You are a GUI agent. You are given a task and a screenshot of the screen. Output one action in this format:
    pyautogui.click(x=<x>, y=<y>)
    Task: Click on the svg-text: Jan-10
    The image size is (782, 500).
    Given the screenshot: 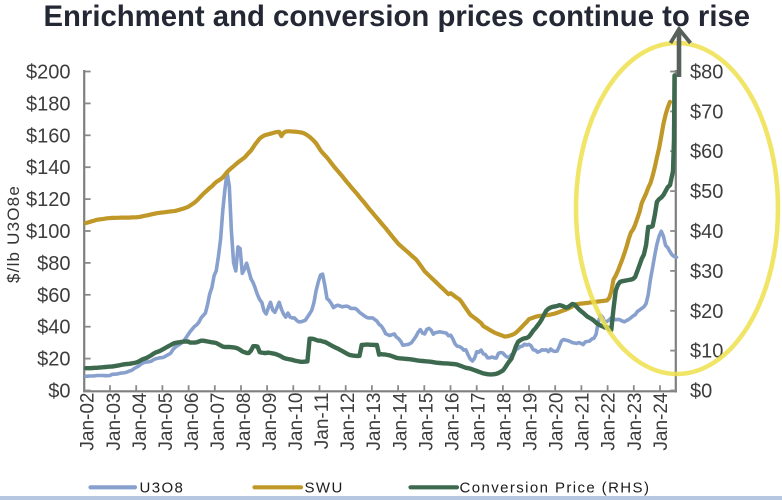 What is the action you would take?
    pyautogui.click(x=296, y=422)
    